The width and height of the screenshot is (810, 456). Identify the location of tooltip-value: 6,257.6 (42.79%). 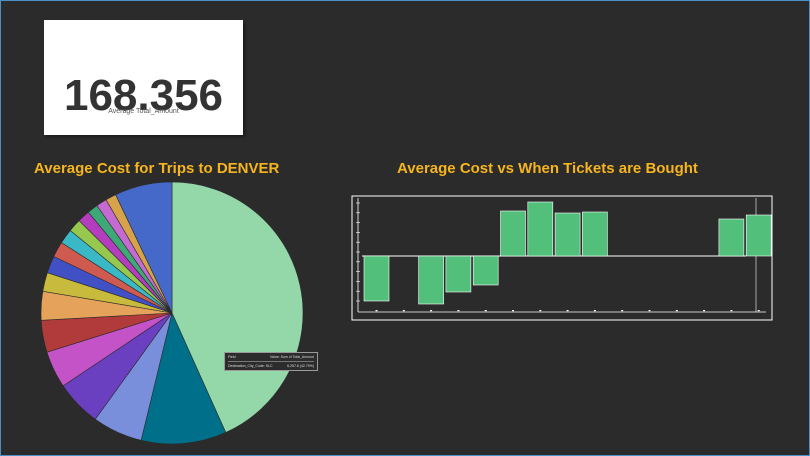
(300, 366).